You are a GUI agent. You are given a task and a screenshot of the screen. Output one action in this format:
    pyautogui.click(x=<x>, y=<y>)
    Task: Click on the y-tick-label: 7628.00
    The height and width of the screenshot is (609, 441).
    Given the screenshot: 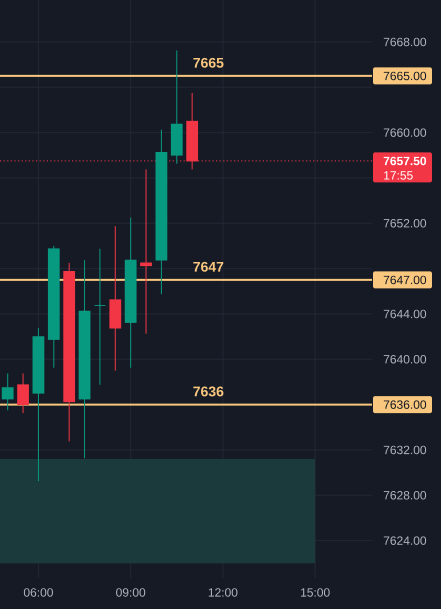 What is the action you would take?
    pyautogui.click(x=405, y=495)
    